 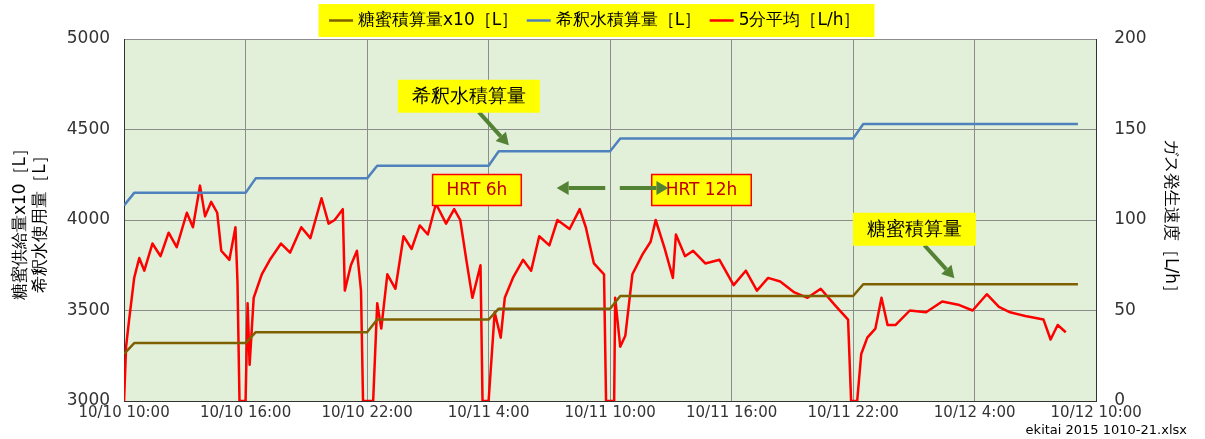 What do you see at coordinates (88, 127) in the screenshot?
I see `y-tick-label: 4500` at bounding box center [88, 127].